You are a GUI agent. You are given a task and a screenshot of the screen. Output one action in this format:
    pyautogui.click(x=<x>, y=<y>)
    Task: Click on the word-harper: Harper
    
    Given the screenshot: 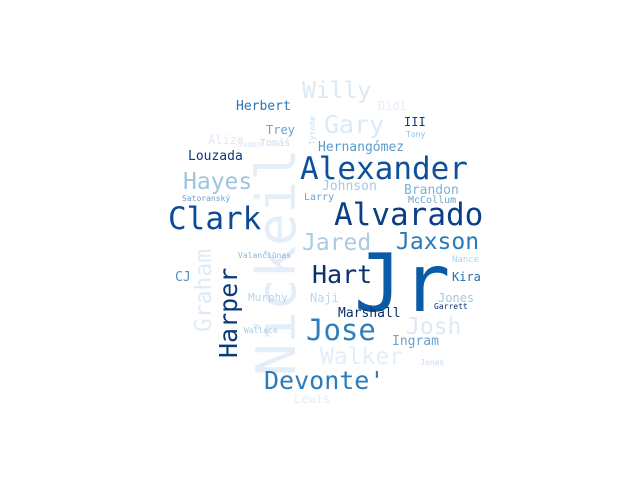 What is the action you would take?
    pyautogui.click(x=228, y=312)
    